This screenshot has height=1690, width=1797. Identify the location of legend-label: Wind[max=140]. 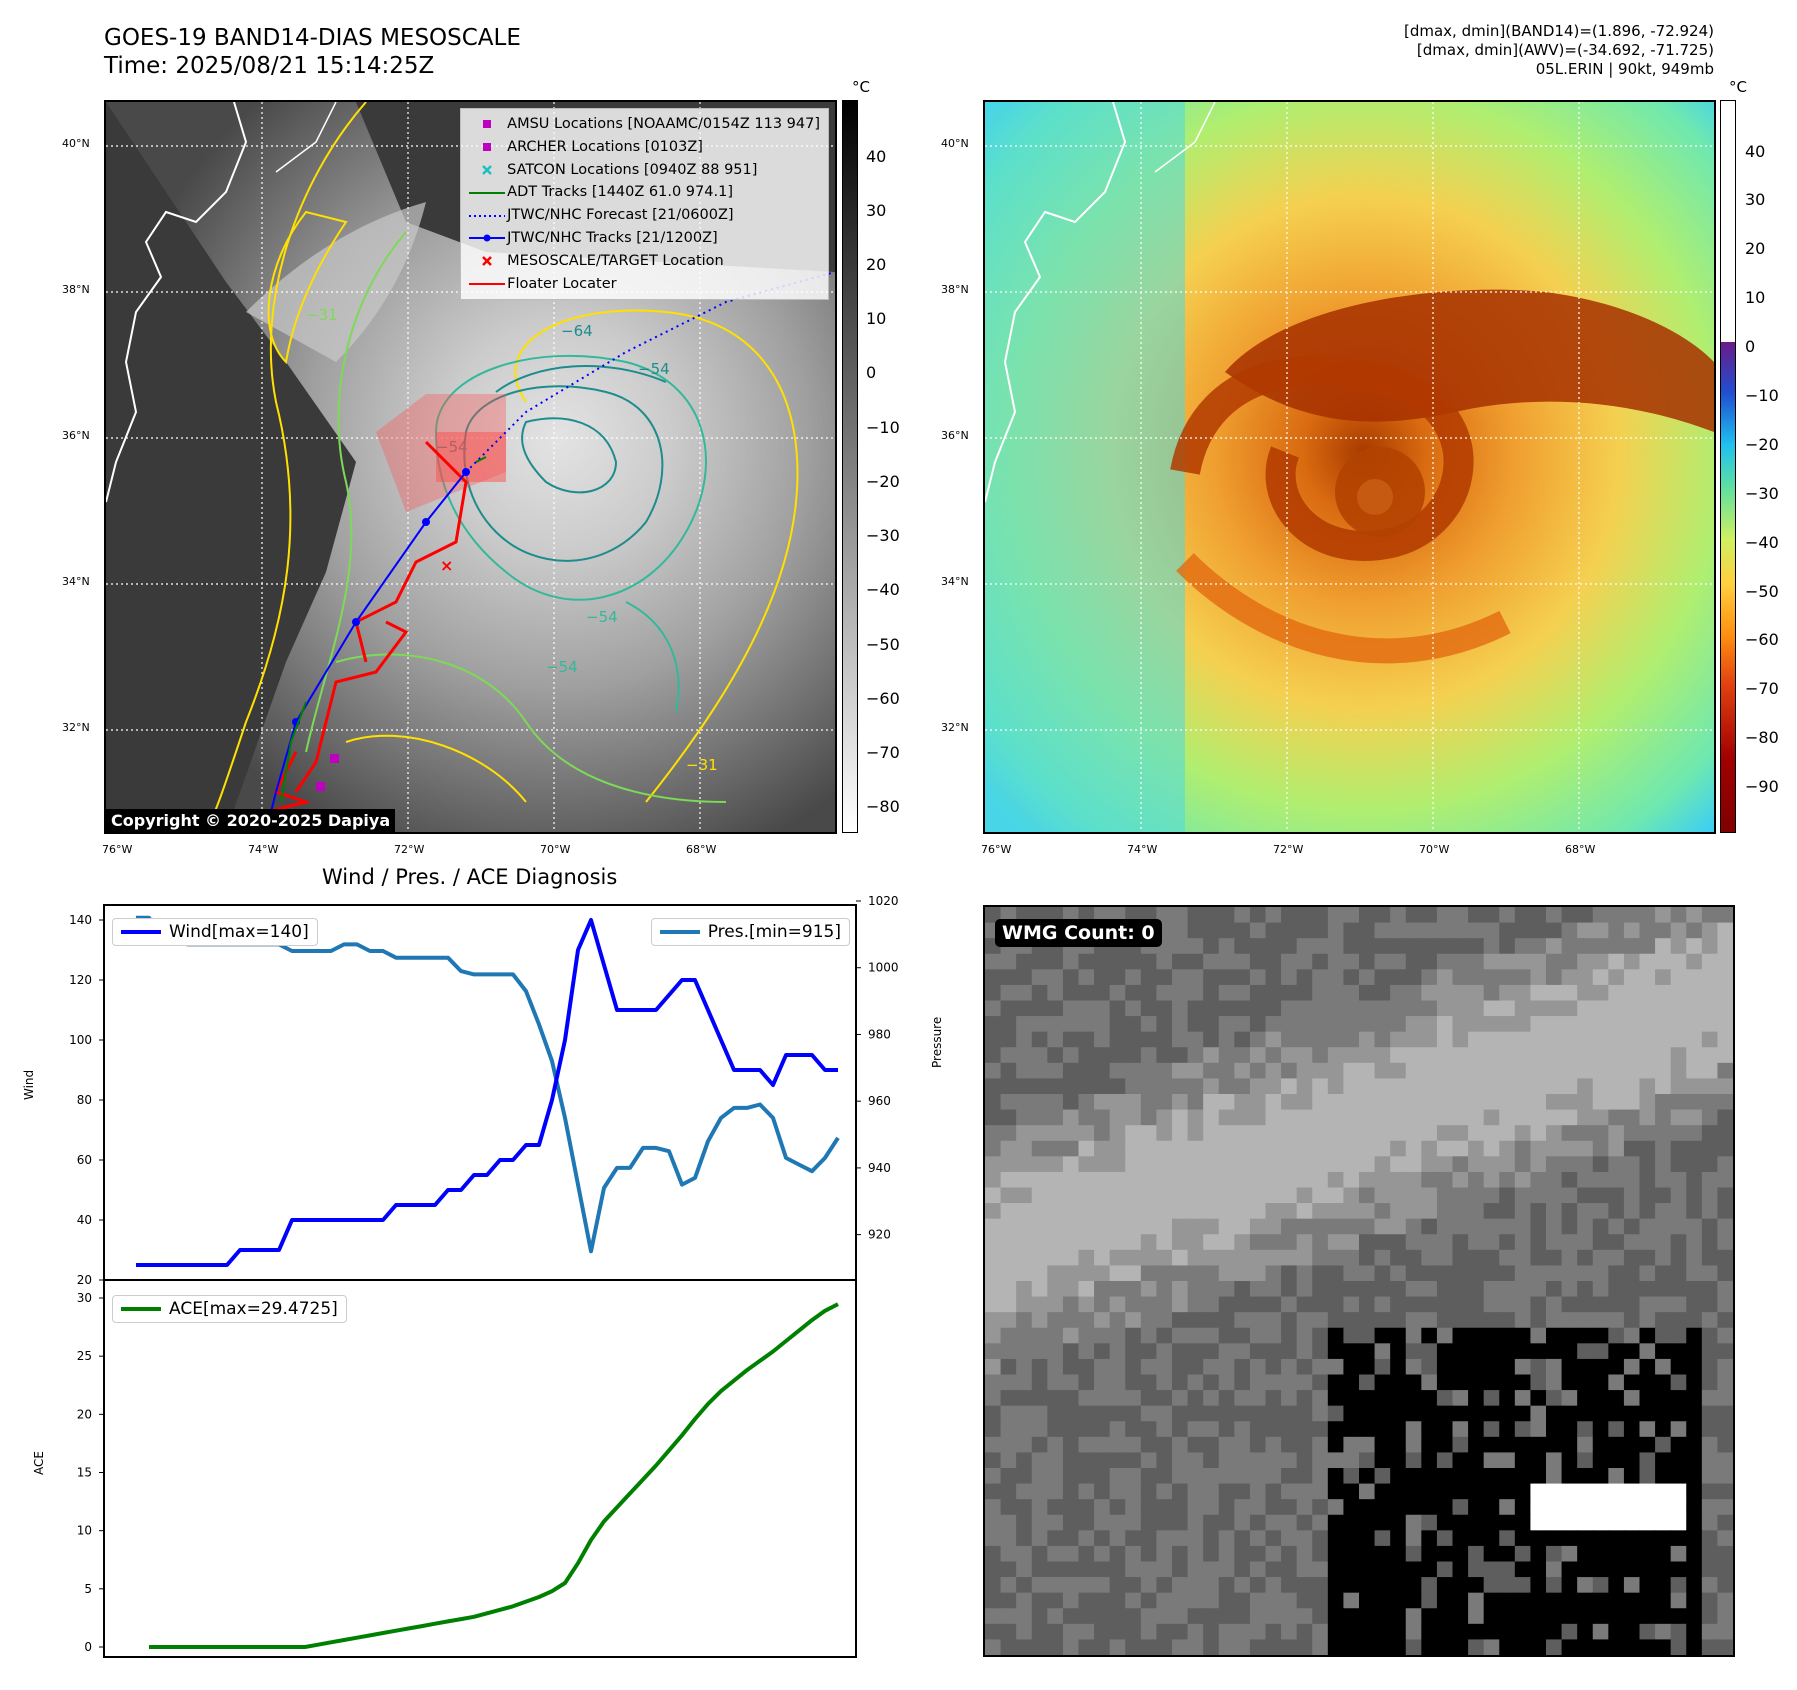
(239, 932).